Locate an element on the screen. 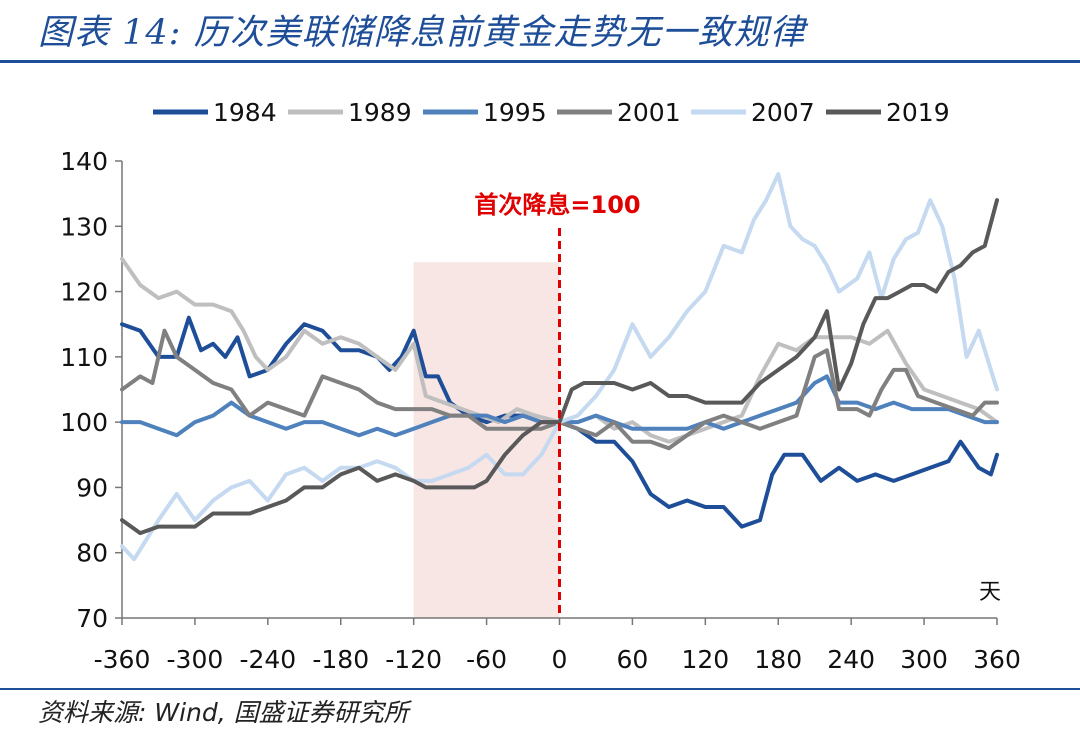 This screenshot has height=729, width=1080. series-line-1995 is located at coordinates (559, 406).